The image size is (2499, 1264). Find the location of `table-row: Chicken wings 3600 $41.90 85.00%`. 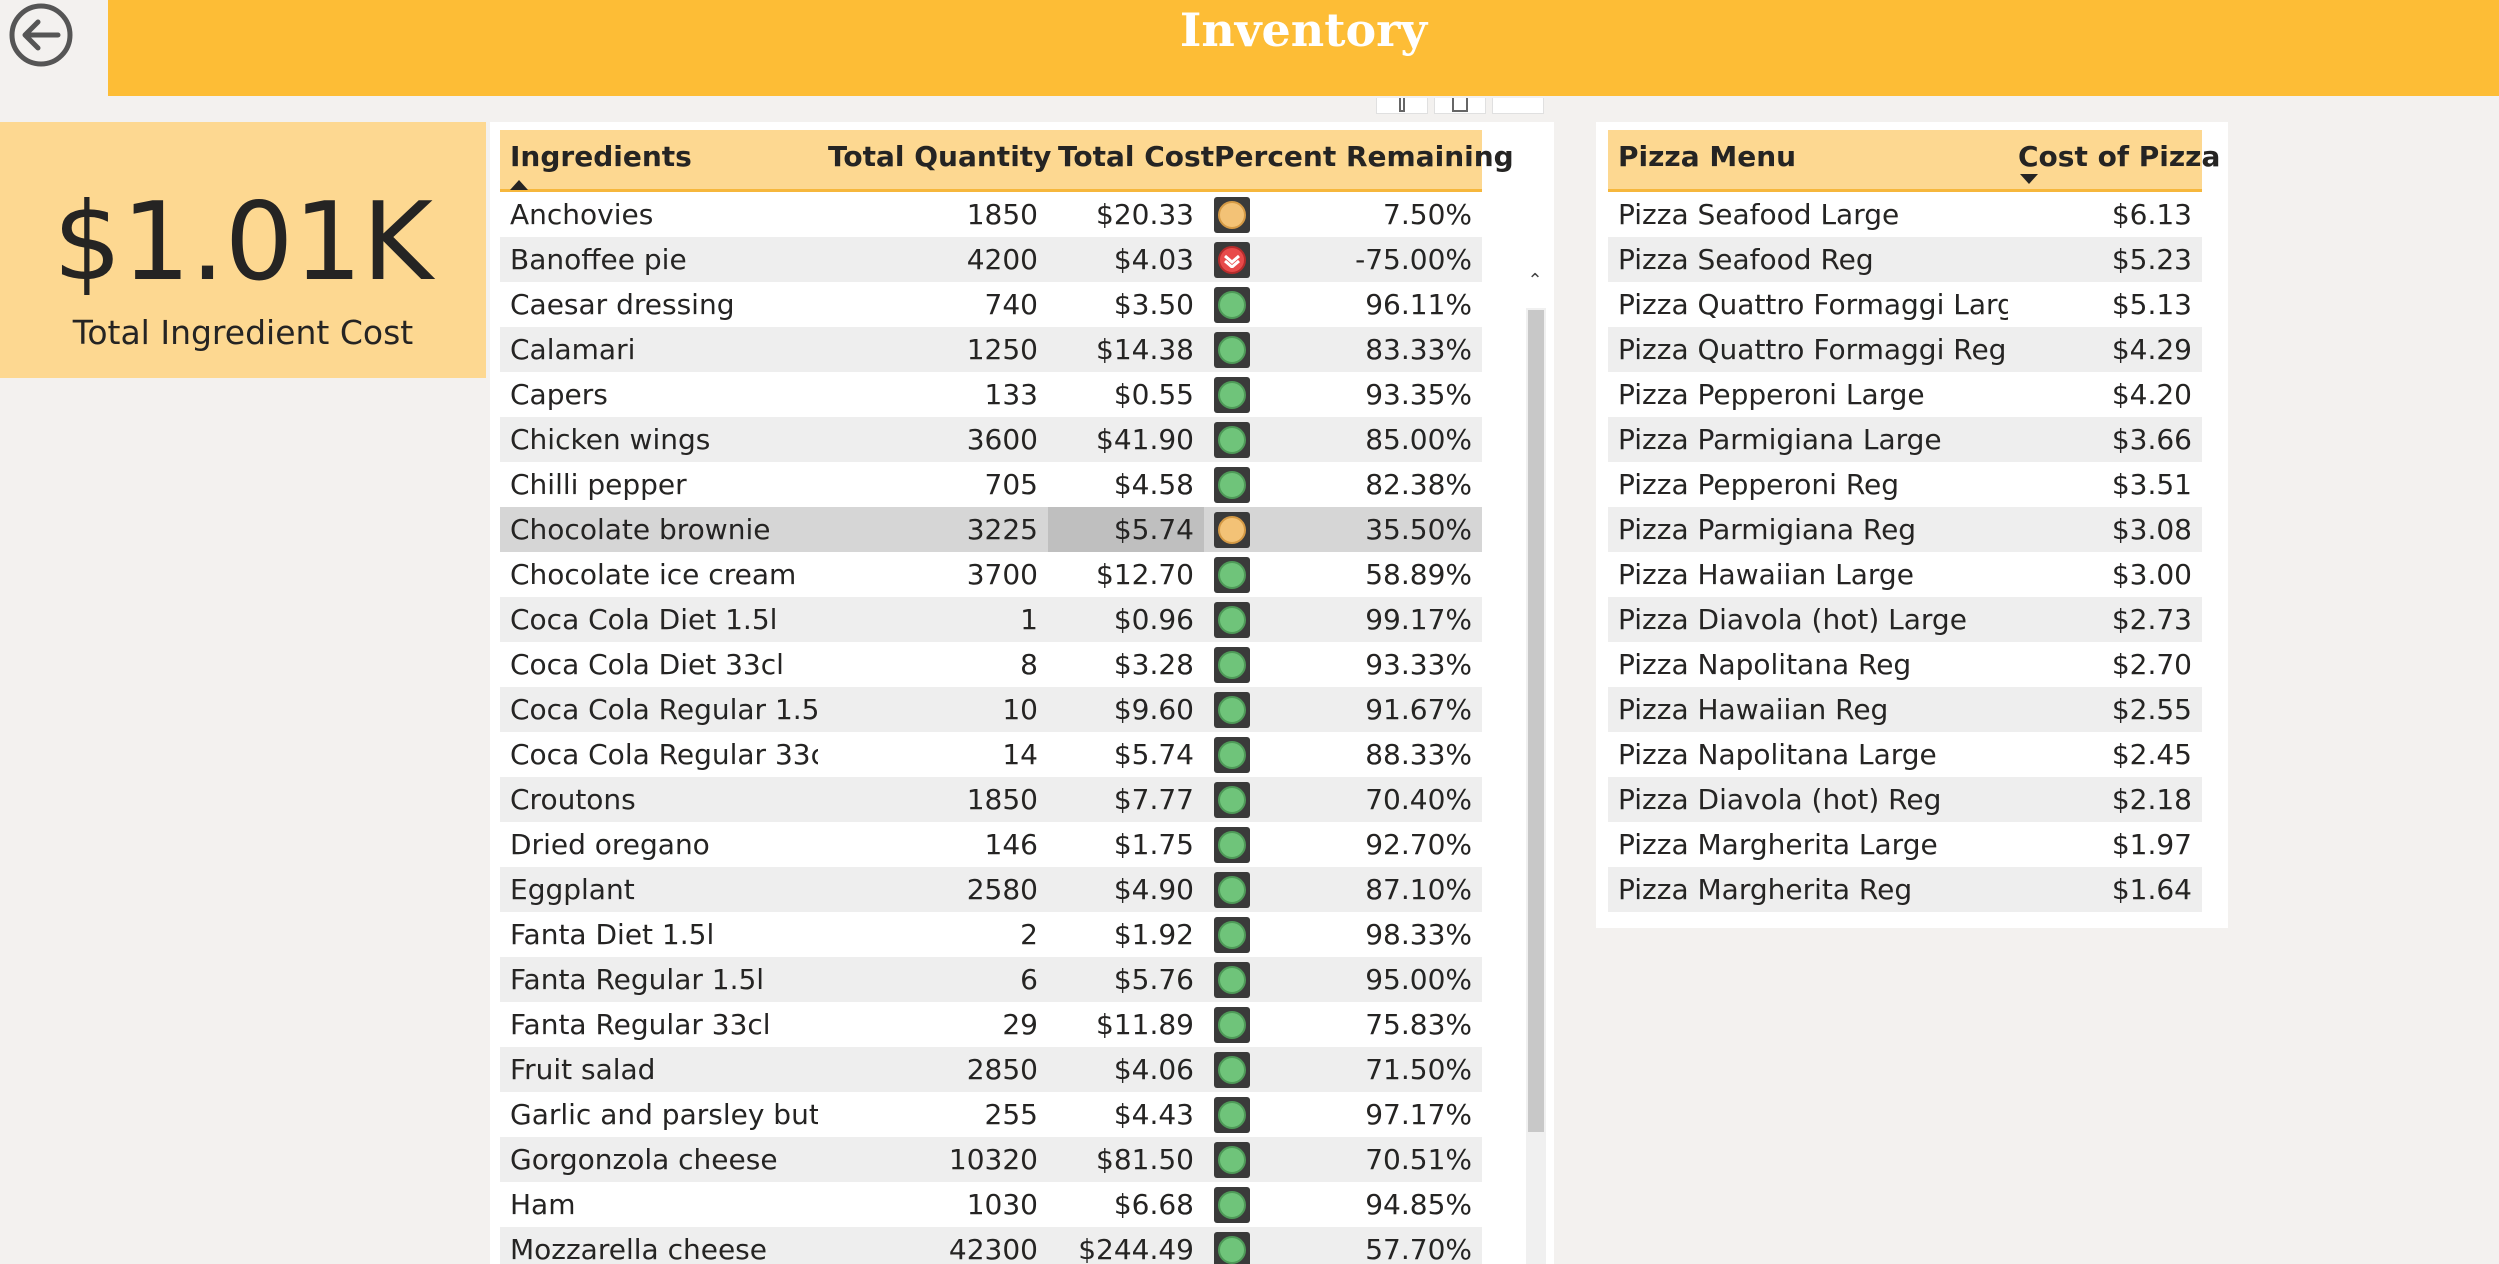

table-row: Chicken wings 3600 $41.90 85.00% is located at coordinates (991, 439).